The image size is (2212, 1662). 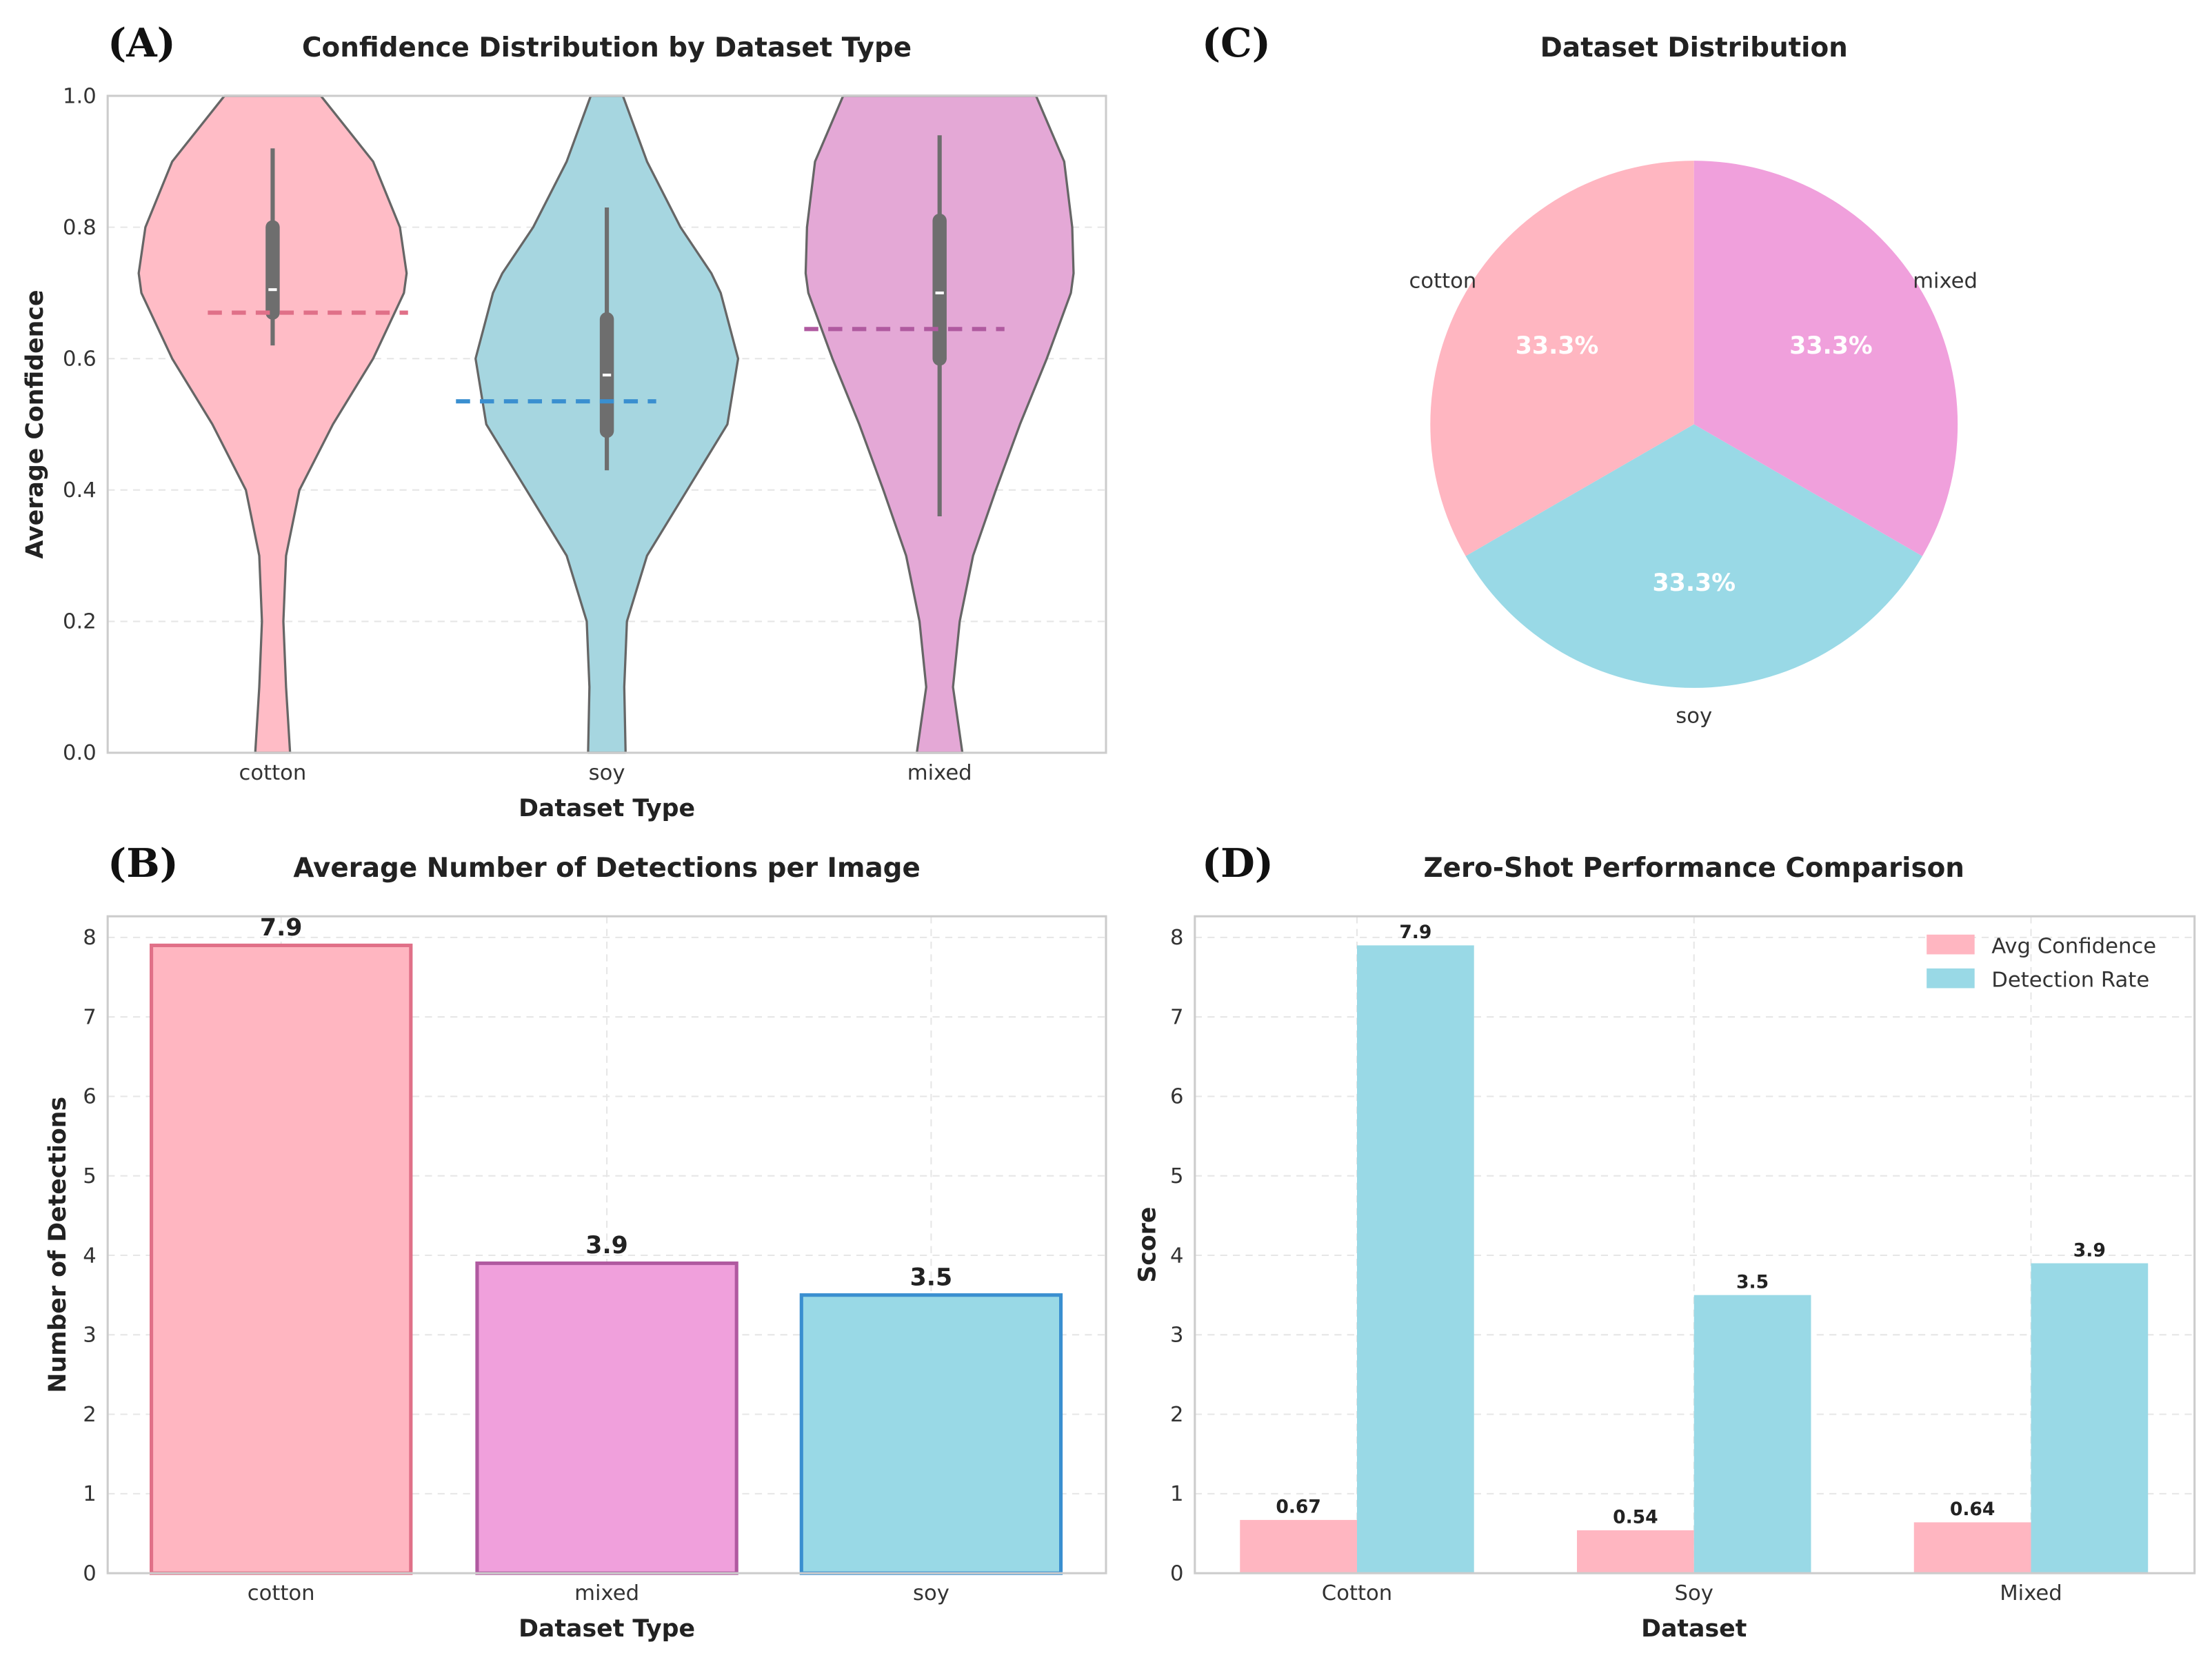 What do you see at coordinates (1238, 863) in the screenshot?
I see `panel-label-d: (D)` at bounding box center [1238, 863].